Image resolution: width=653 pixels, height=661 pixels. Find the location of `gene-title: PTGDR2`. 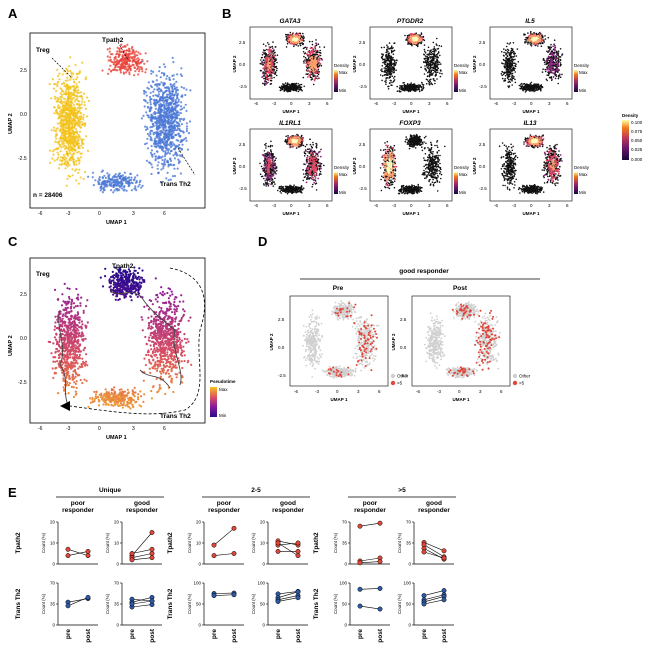

gene-title: PTGDR2 is located at coordinates (410, 21).